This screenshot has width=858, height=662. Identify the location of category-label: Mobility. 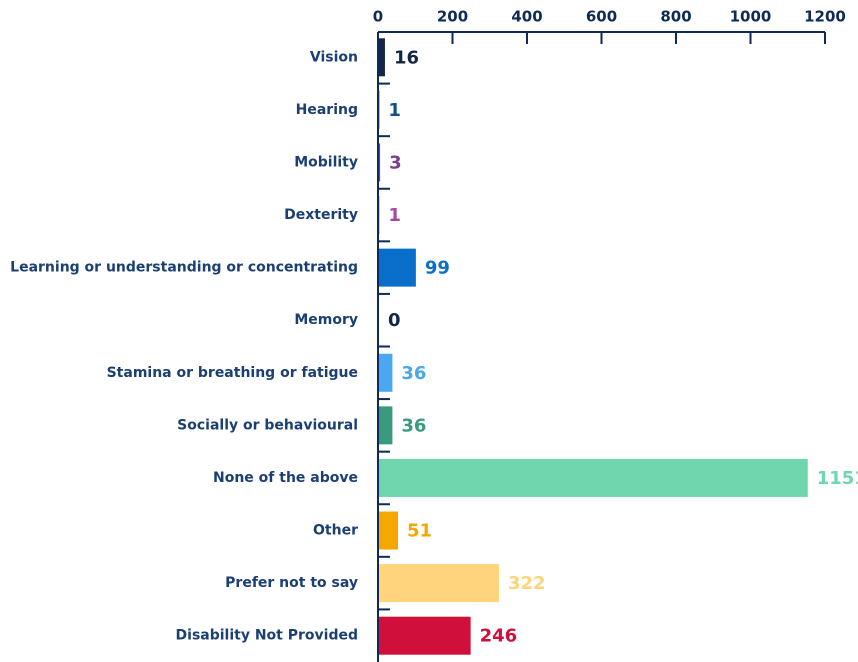
(326, 162).